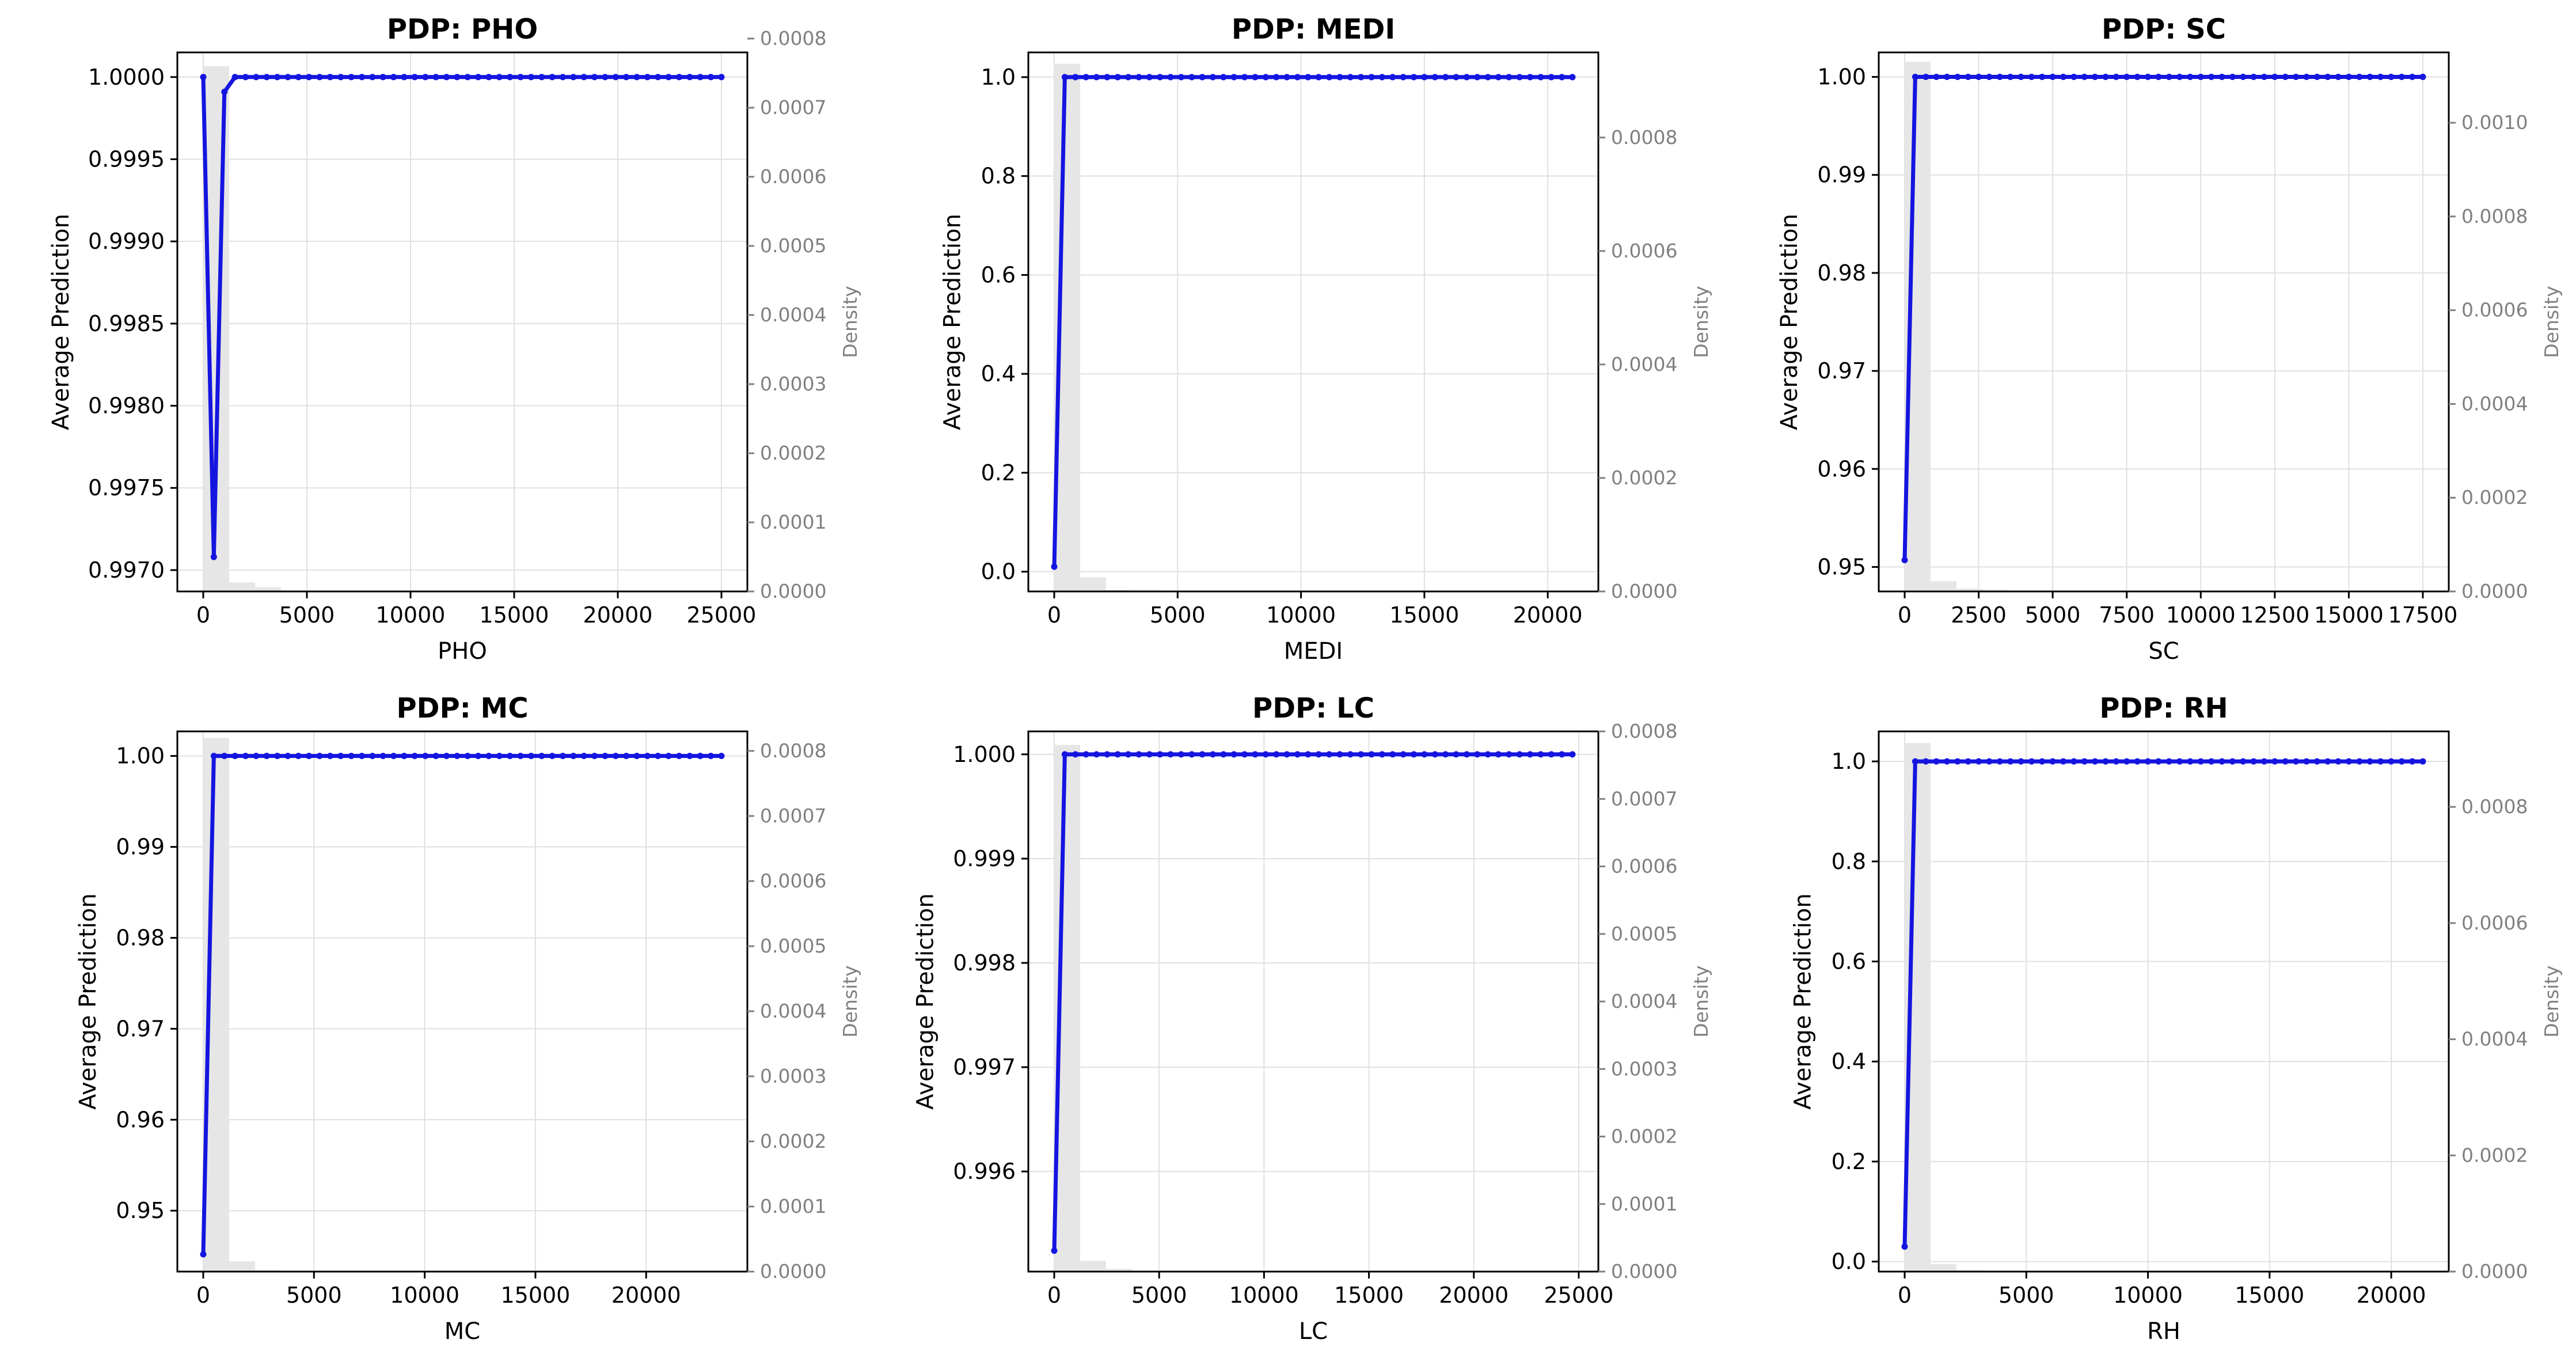 The width and height of the screenshot is (2576, 1362). I want to click on x-axis-label: PHO, so click(462, 651).